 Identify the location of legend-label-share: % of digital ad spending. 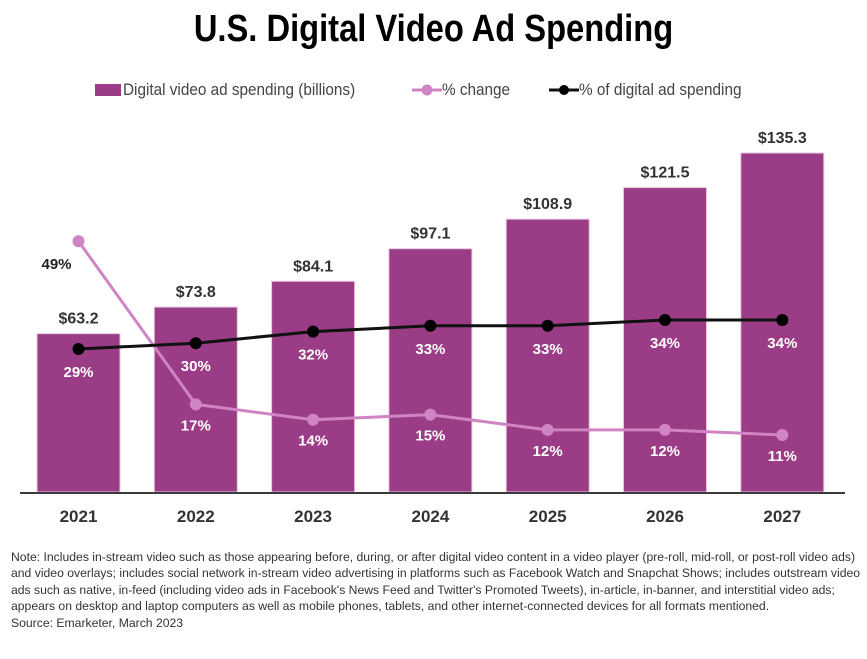
(660, 89).